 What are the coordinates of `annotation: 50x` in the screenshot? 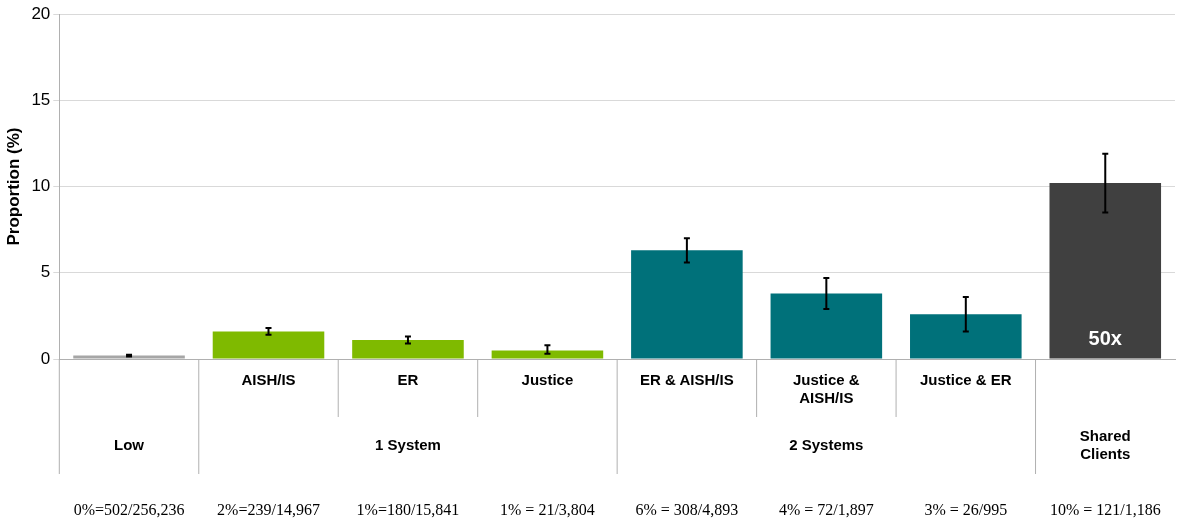 It's located at (1105, 337).